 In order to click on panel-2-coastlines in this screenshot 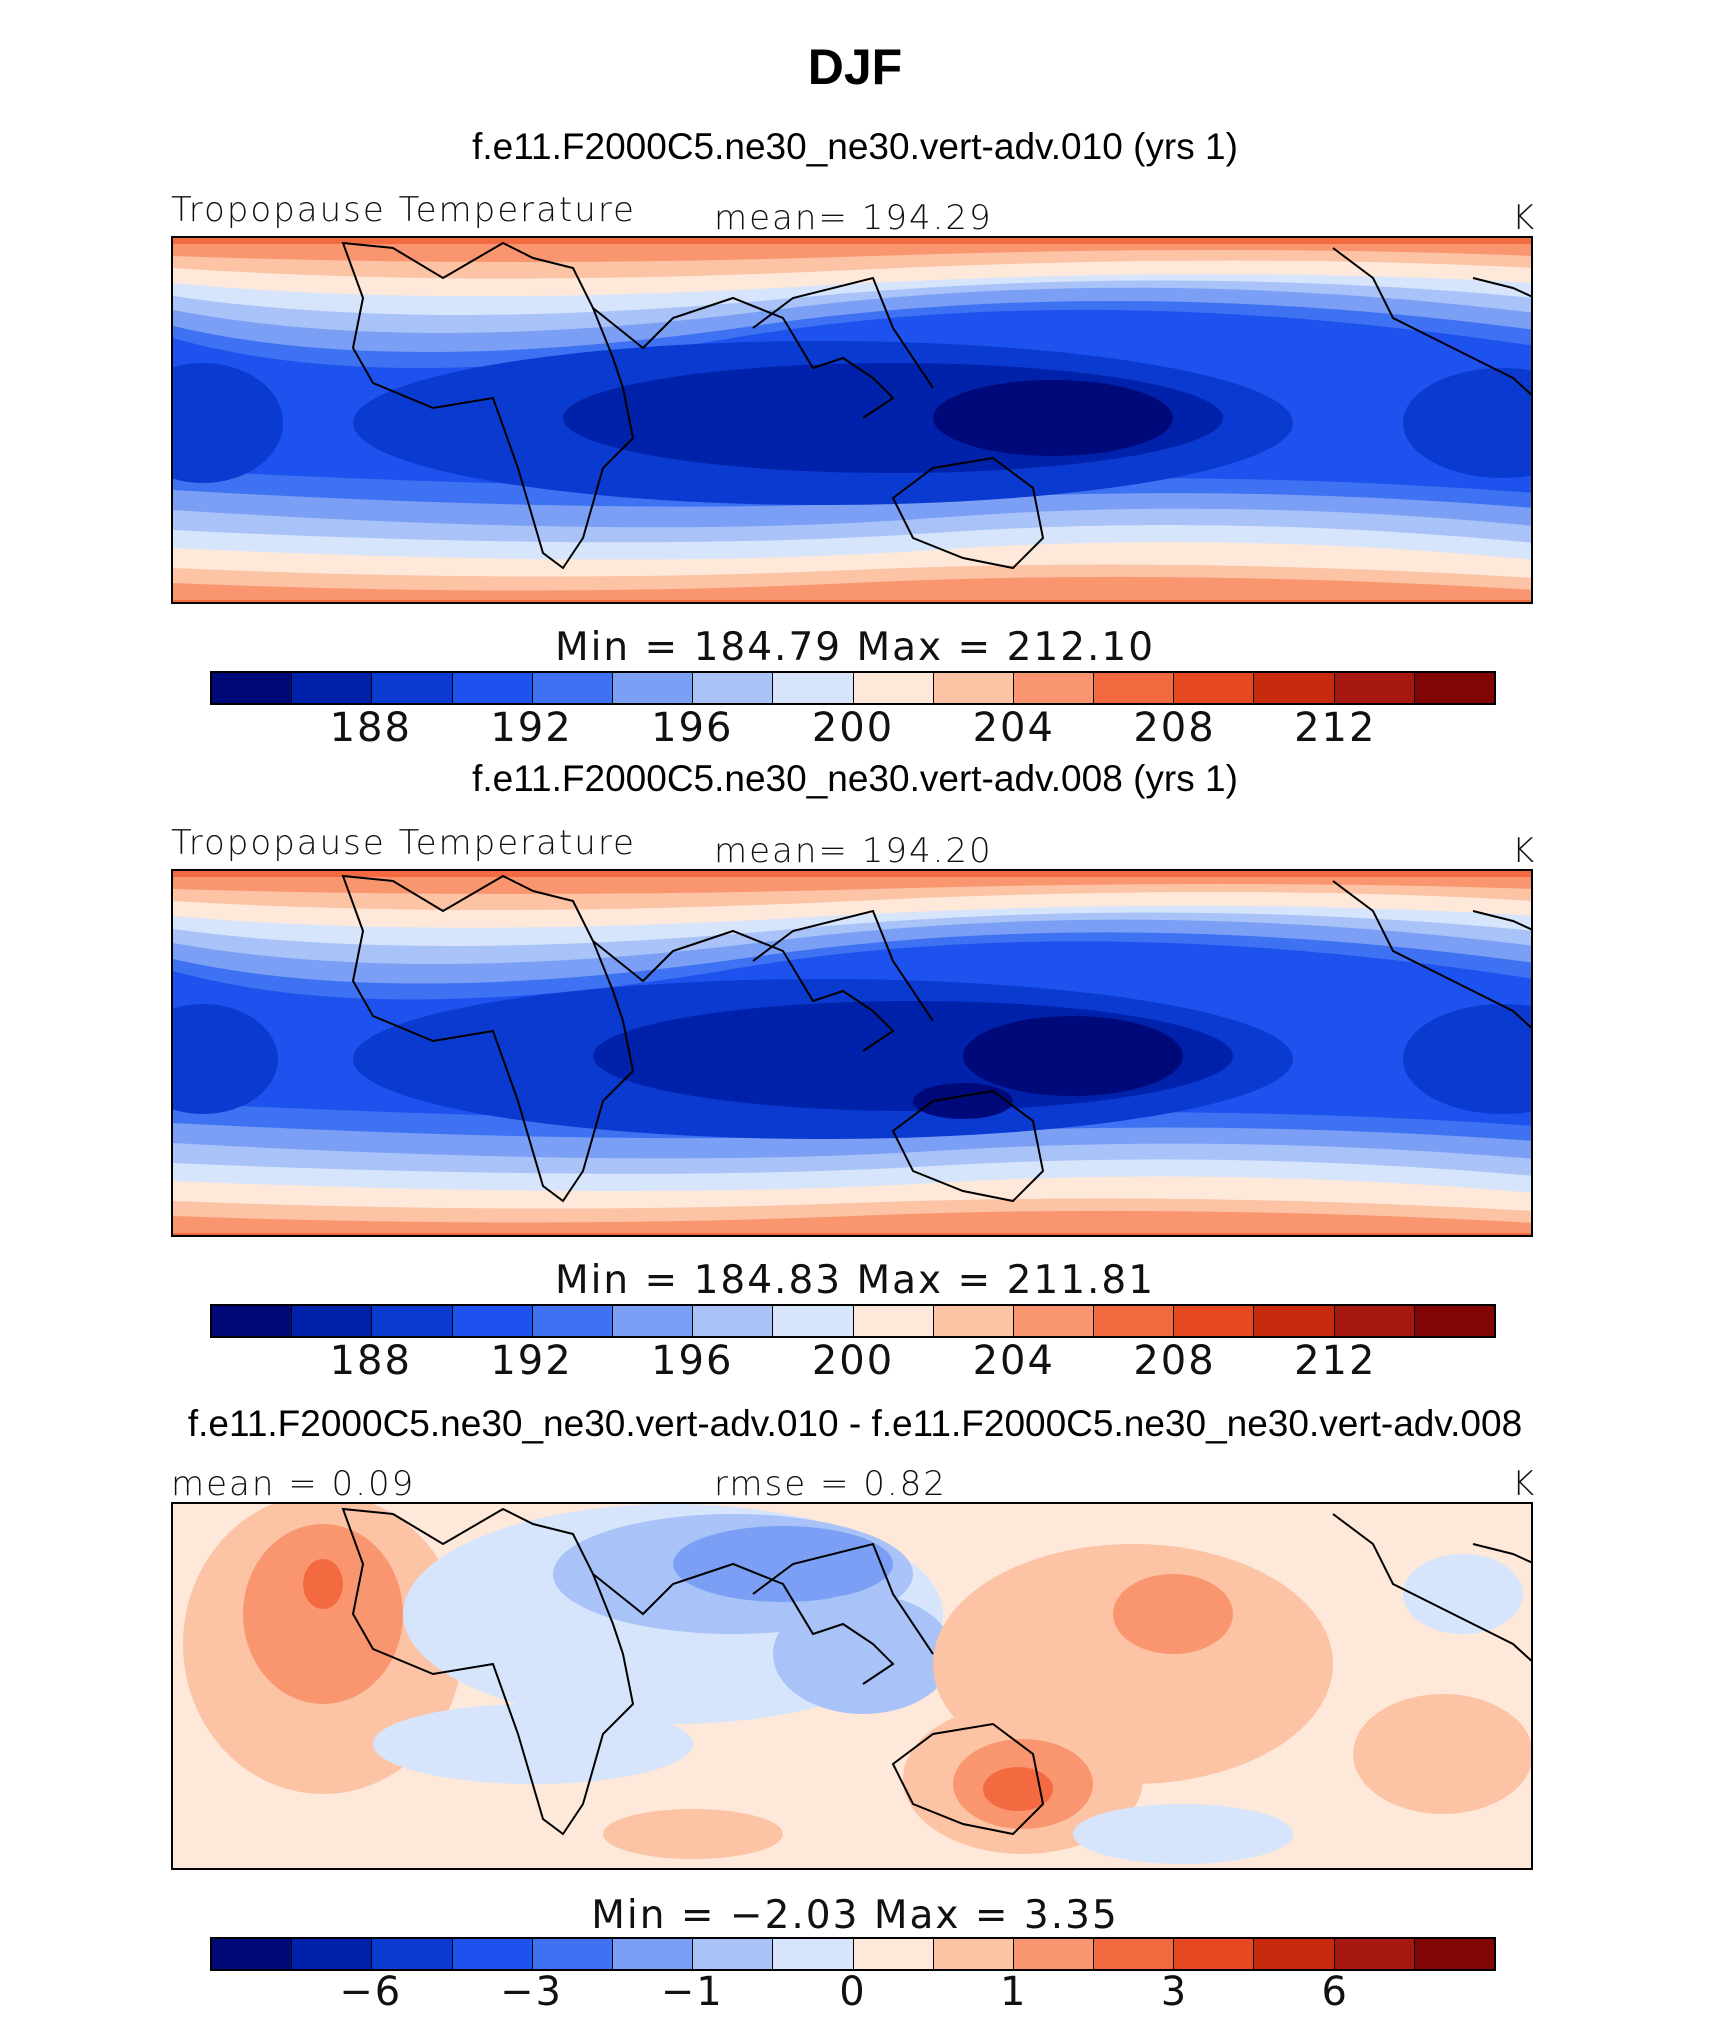, I will do `click(936, 1038)`.